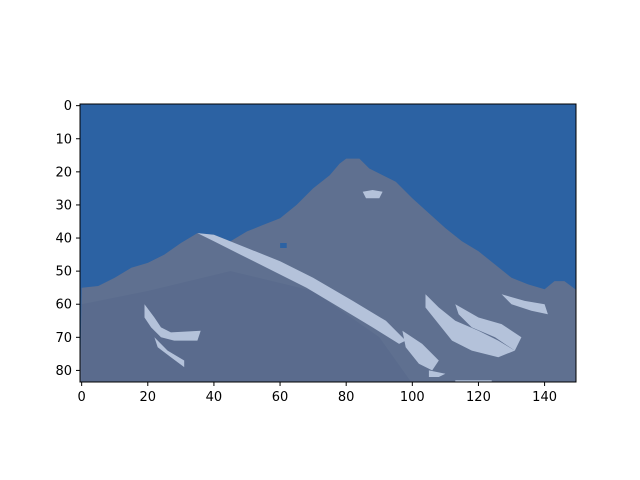  What do you see at coordinates (63, 371) in the screenshot?
I see `y-tick-label: 80` at bounding box center [63, 371].